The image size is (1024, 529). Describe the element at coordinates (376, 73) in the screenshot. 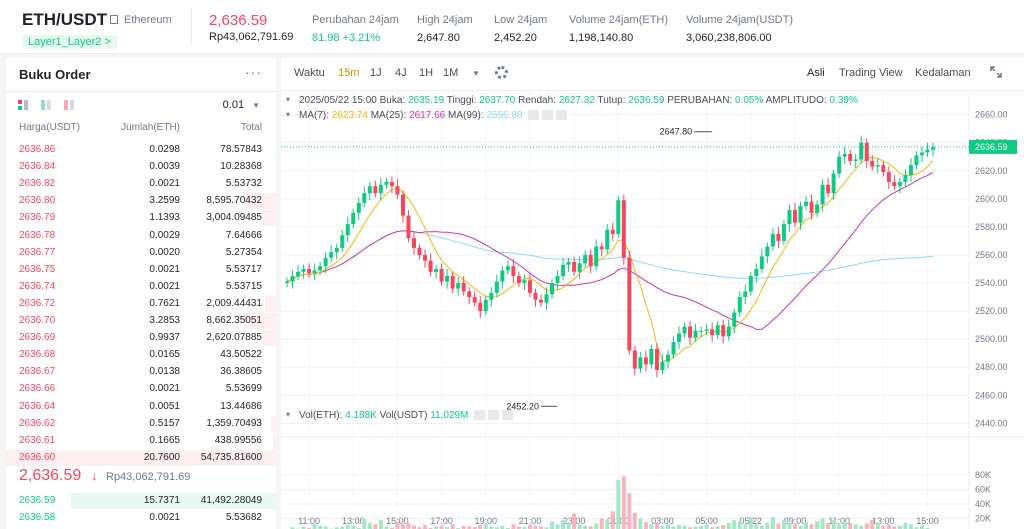

I see `interval-1j: 1J` at that location.